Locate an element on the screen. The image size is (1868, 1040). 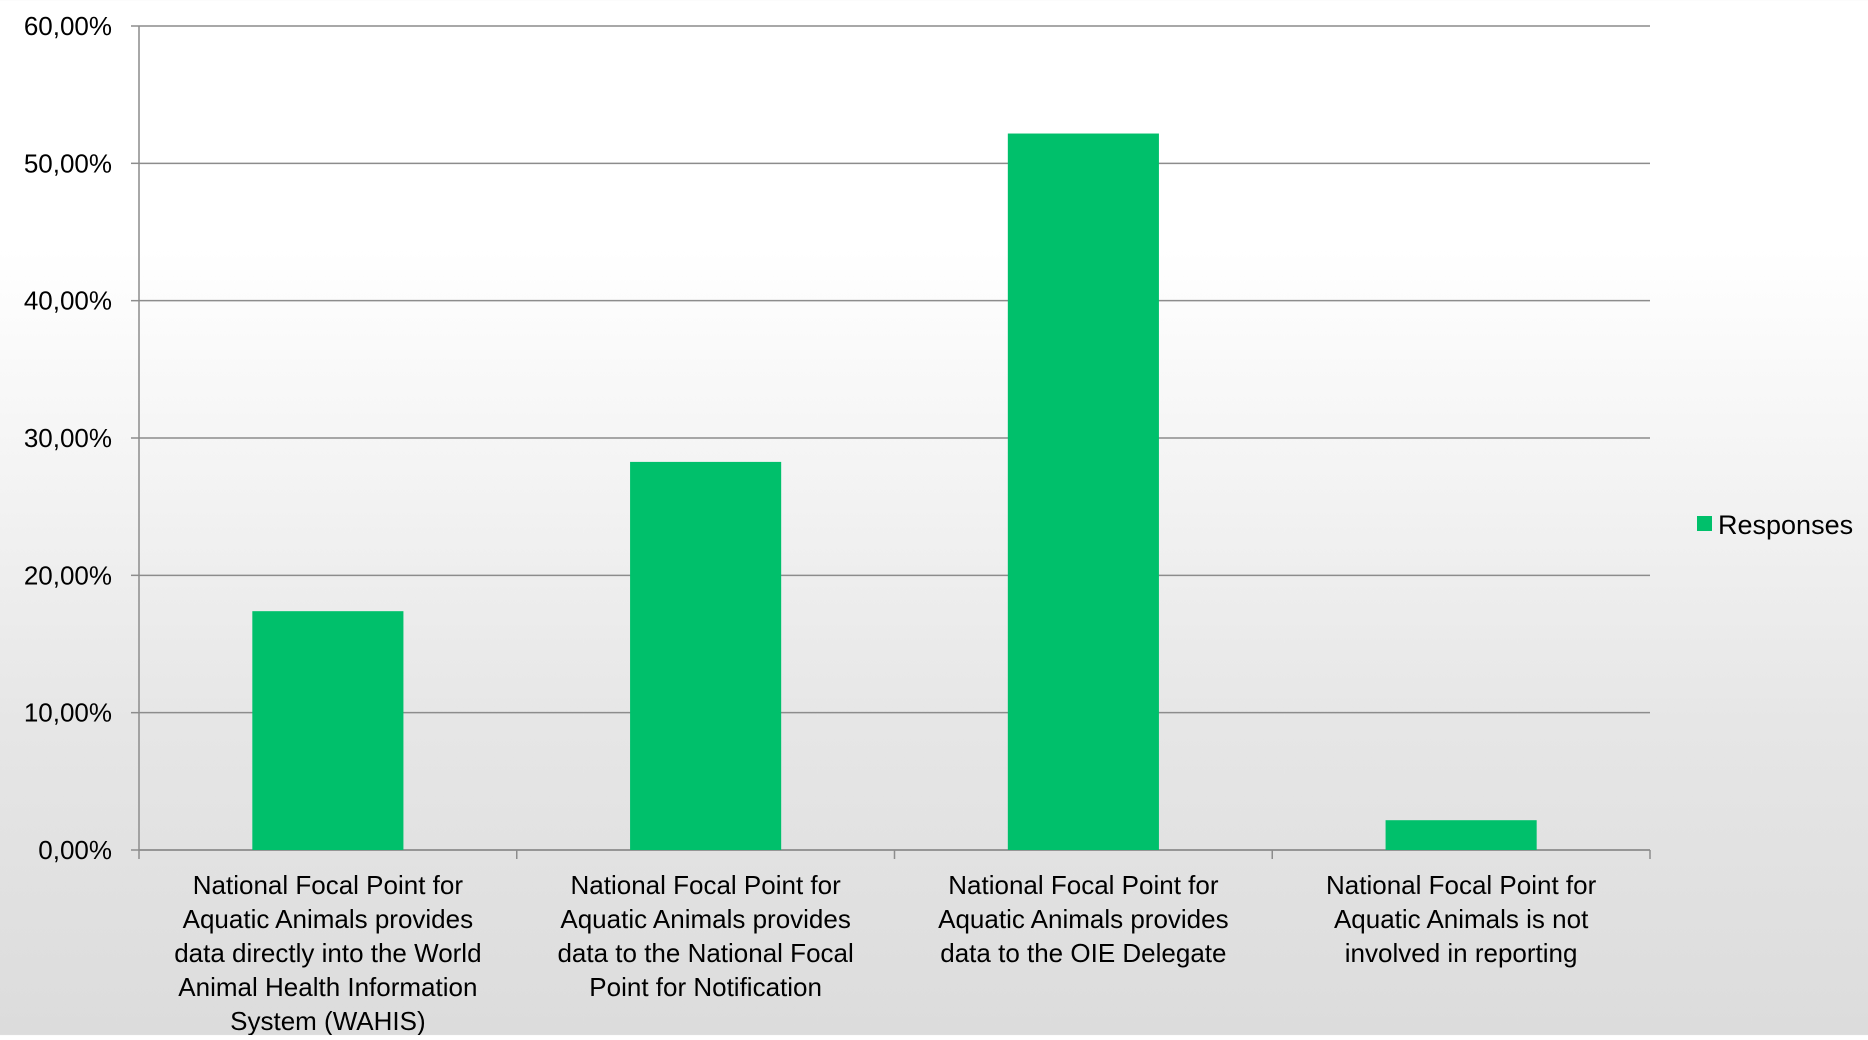
x-category-label: Aquatic Animals is not is located at coordinates (1461, 919).